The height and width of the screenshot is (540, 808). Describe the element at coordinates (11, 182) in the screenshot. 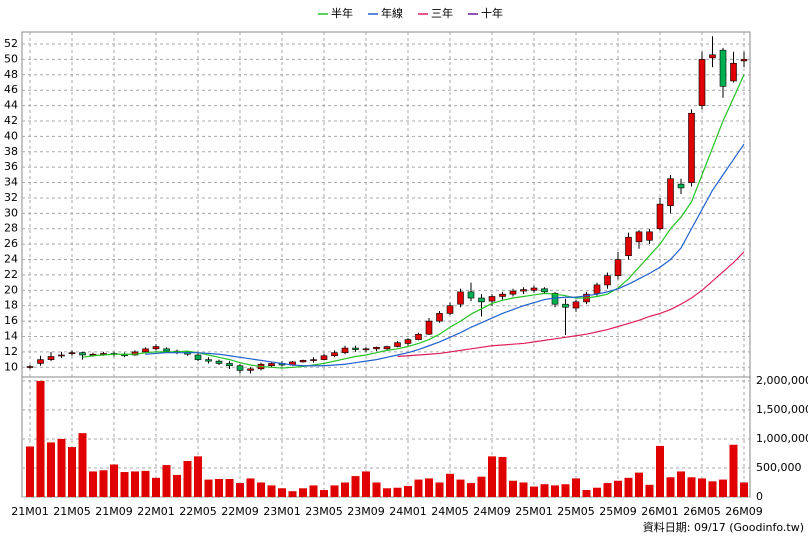

I see `y-tick-label: 34` at that location.